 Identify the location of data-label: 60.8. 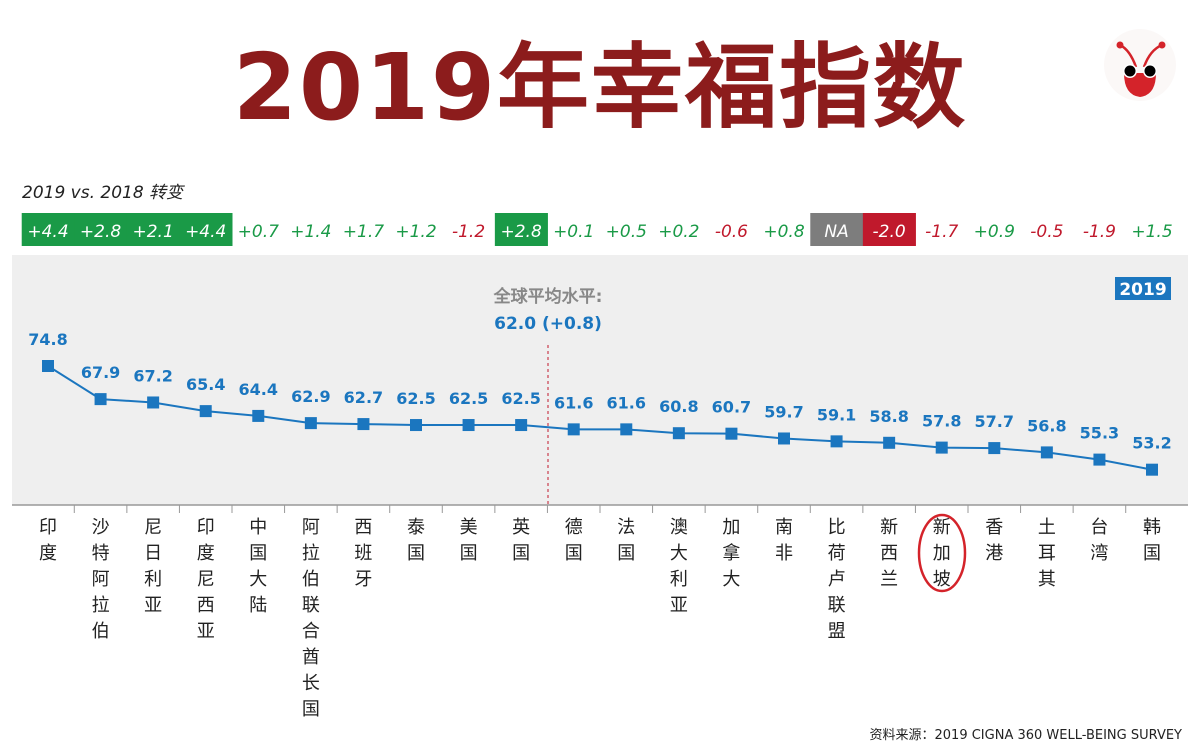
(678, 406).